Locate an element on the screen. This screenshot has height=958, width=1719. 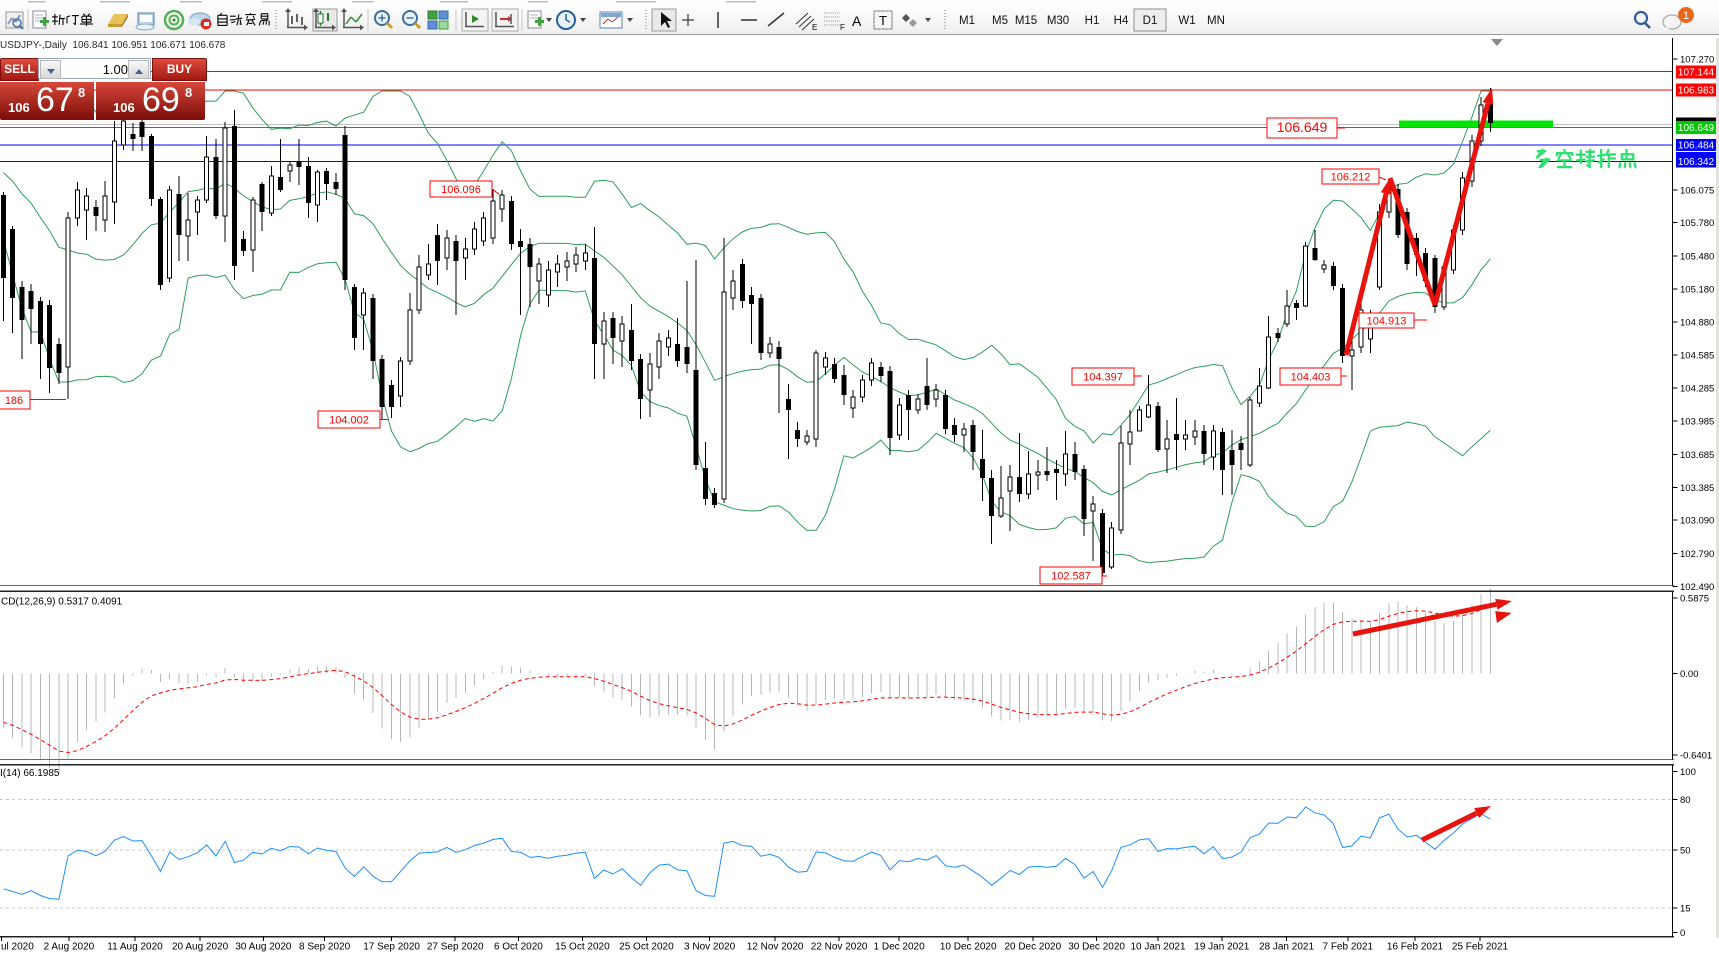
svg-text: 103.385 is located at coordinates (1697, 488).